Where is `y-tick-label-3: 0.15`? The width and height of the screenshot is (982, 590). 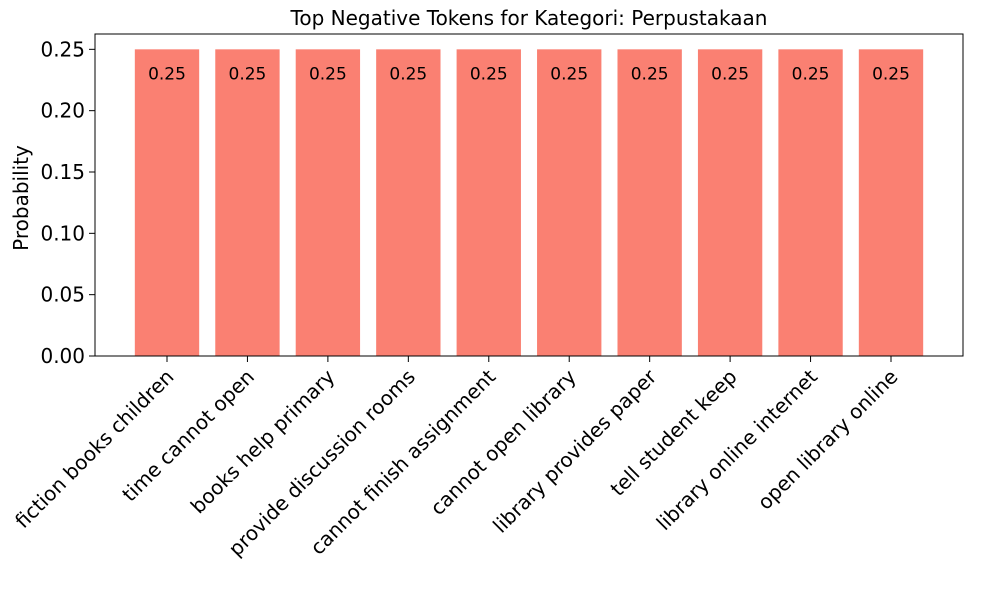
y-tick-label-3: 0.15 is located at coordinates (62, 172).